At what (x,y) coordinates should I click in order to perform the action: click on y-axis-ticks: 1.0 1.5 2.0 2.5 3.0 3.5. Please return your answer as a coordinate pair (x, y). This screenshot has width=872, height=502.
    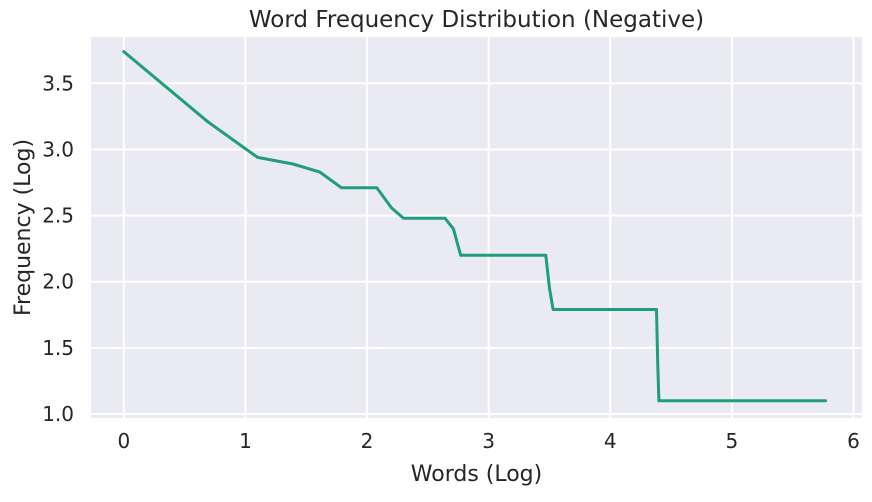
    Looking at the image, I should click on (58, 248).